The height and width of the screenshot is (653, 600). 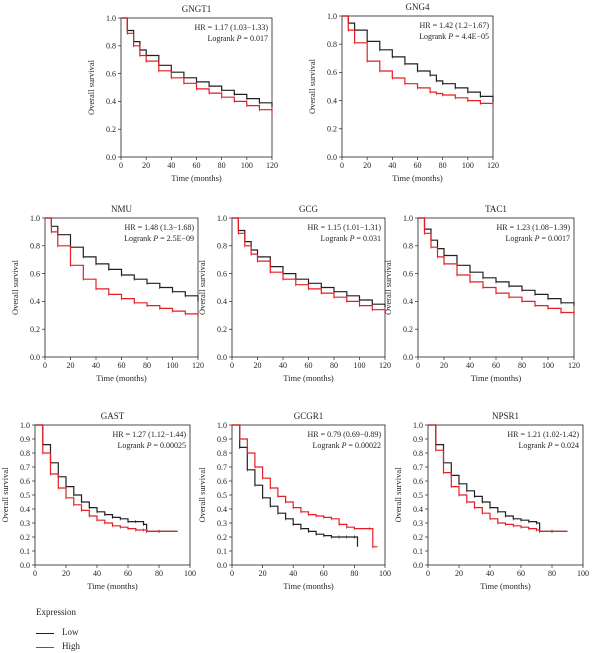 I want to click on y-tick-label: 0.3, so click(x=222, y=523).